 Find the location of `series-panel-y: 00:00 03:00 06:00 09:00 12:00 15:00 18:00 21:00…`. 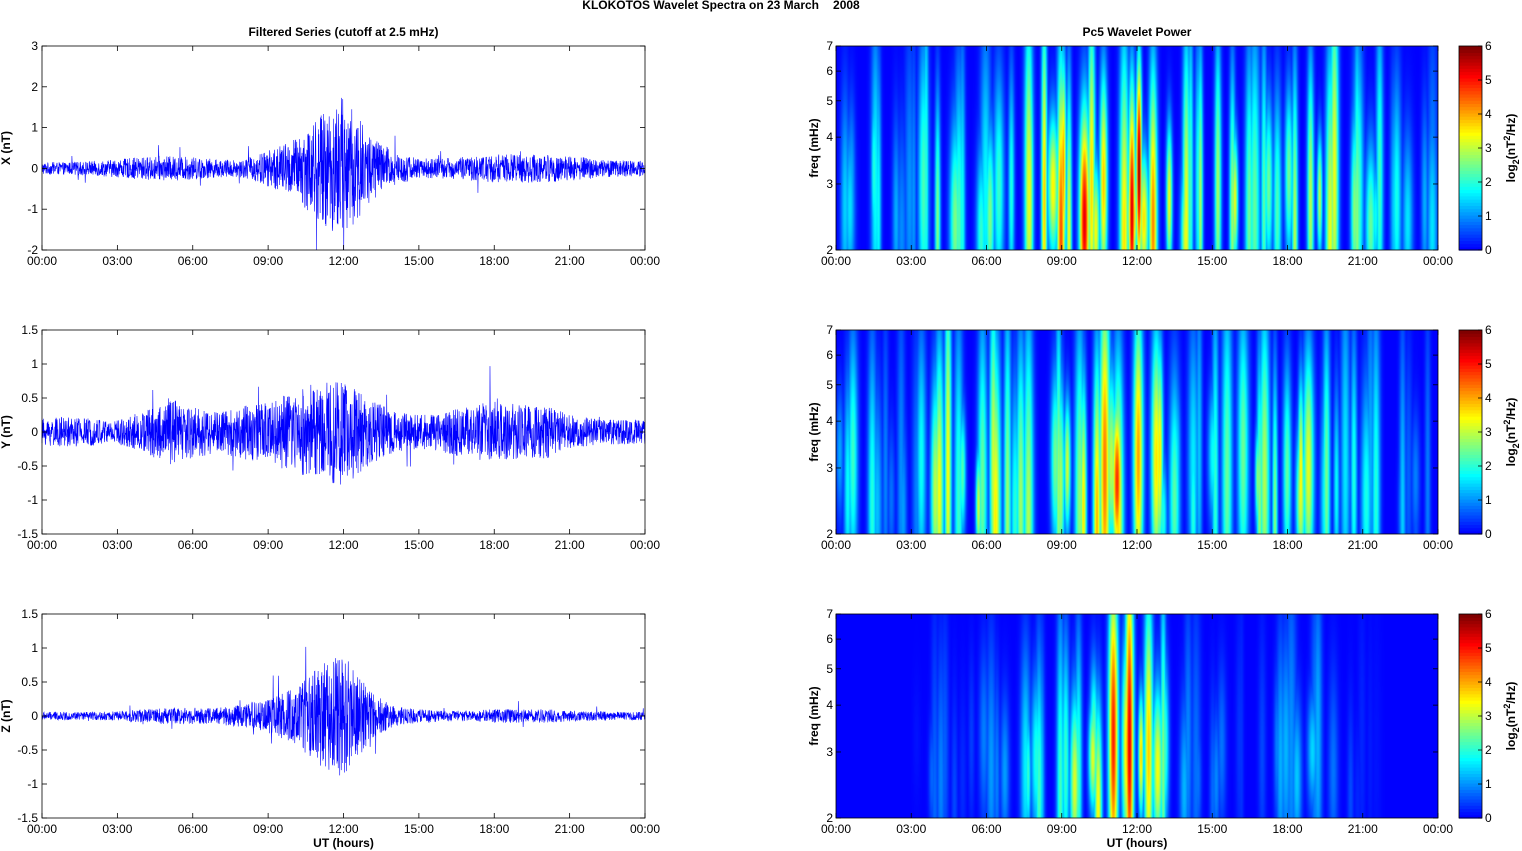

series-panel-y: 00:00 03:00 06:00 09:00 12:00 15:00 18:00 21:00… is located at coordinates (330, 437).